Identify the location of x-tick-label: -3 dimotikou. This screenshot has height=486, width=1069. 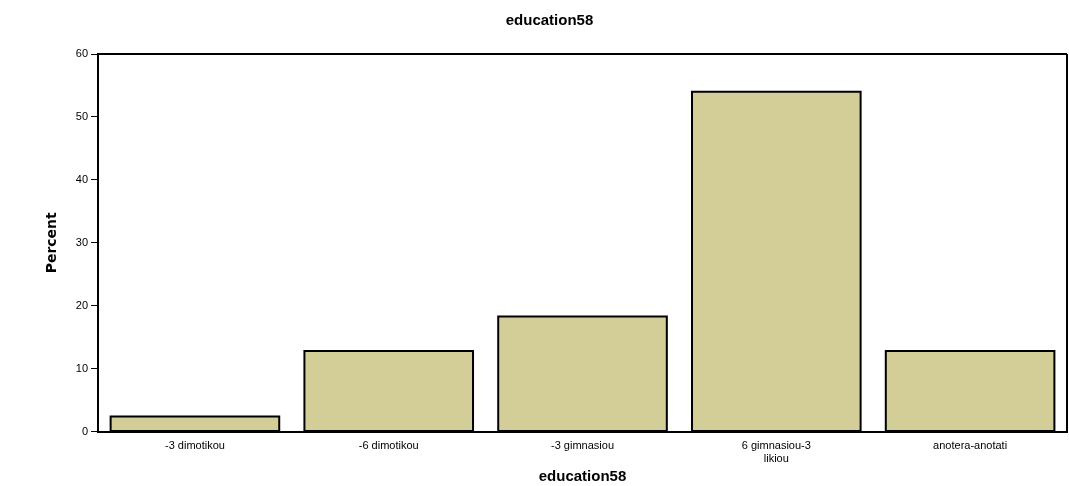
(194, 445).